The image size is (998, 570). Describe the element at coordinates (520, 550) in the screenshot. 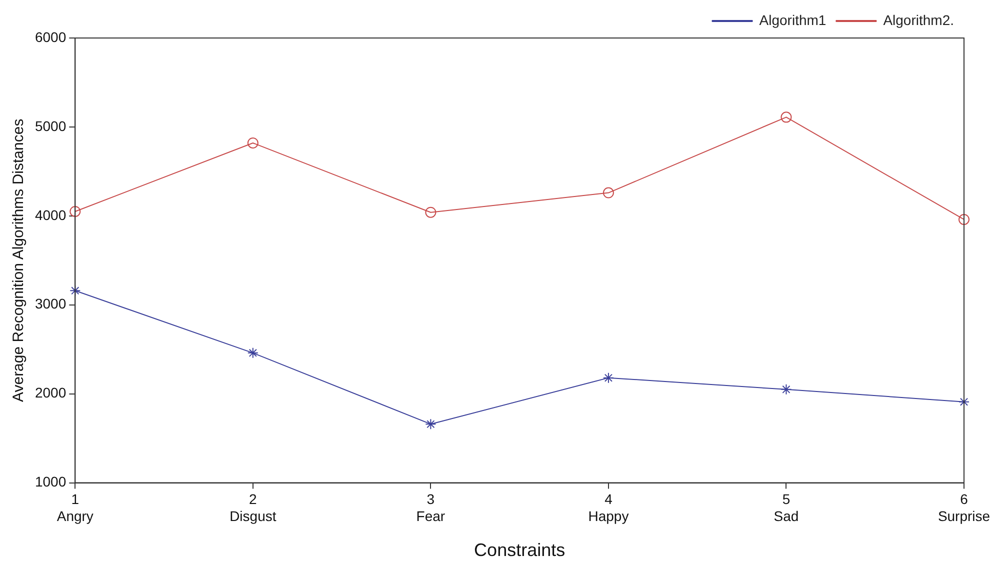

I see `x-axis-title: Constraints` at that location.